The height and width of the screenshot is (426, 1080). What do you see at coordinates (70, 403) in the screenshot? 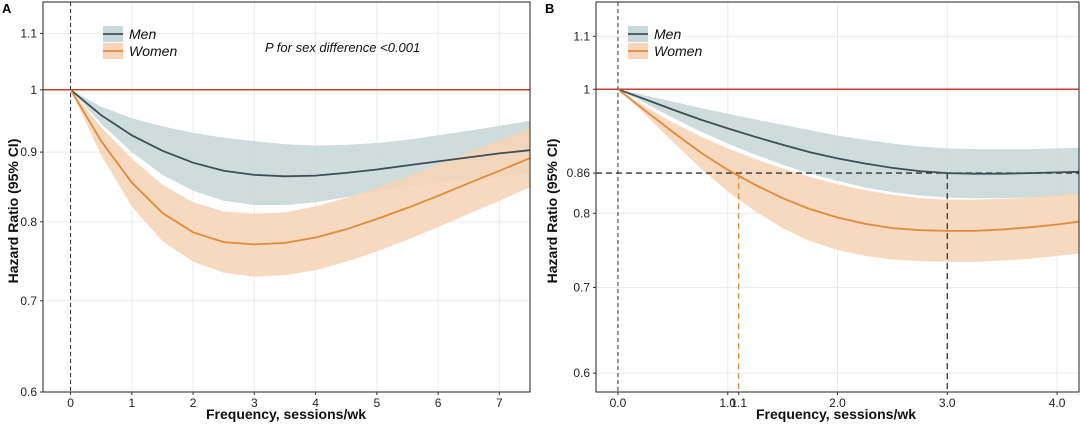
I see `x-tick-label: 0` at bounding box center [70, 403].